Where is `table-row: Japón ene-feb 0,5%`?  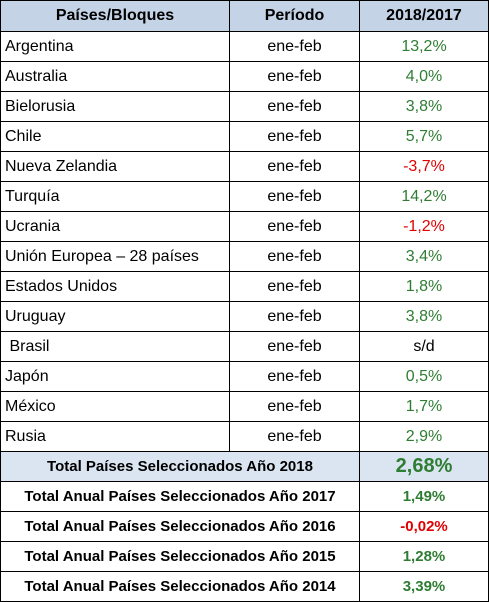 table-row: Japón ene-feb 0,5% is located at coordinates (244, 376).